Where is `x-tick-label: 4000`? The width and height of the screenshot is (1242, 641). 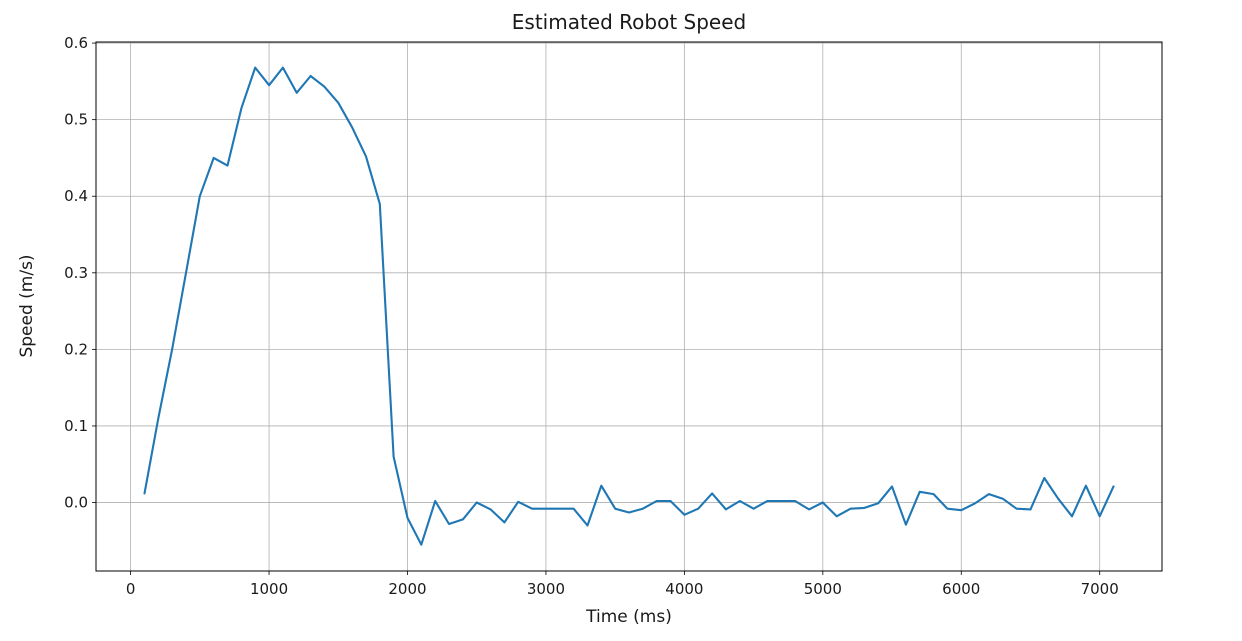
x-tick-label: 4000 is located at coordinates (684, 589).